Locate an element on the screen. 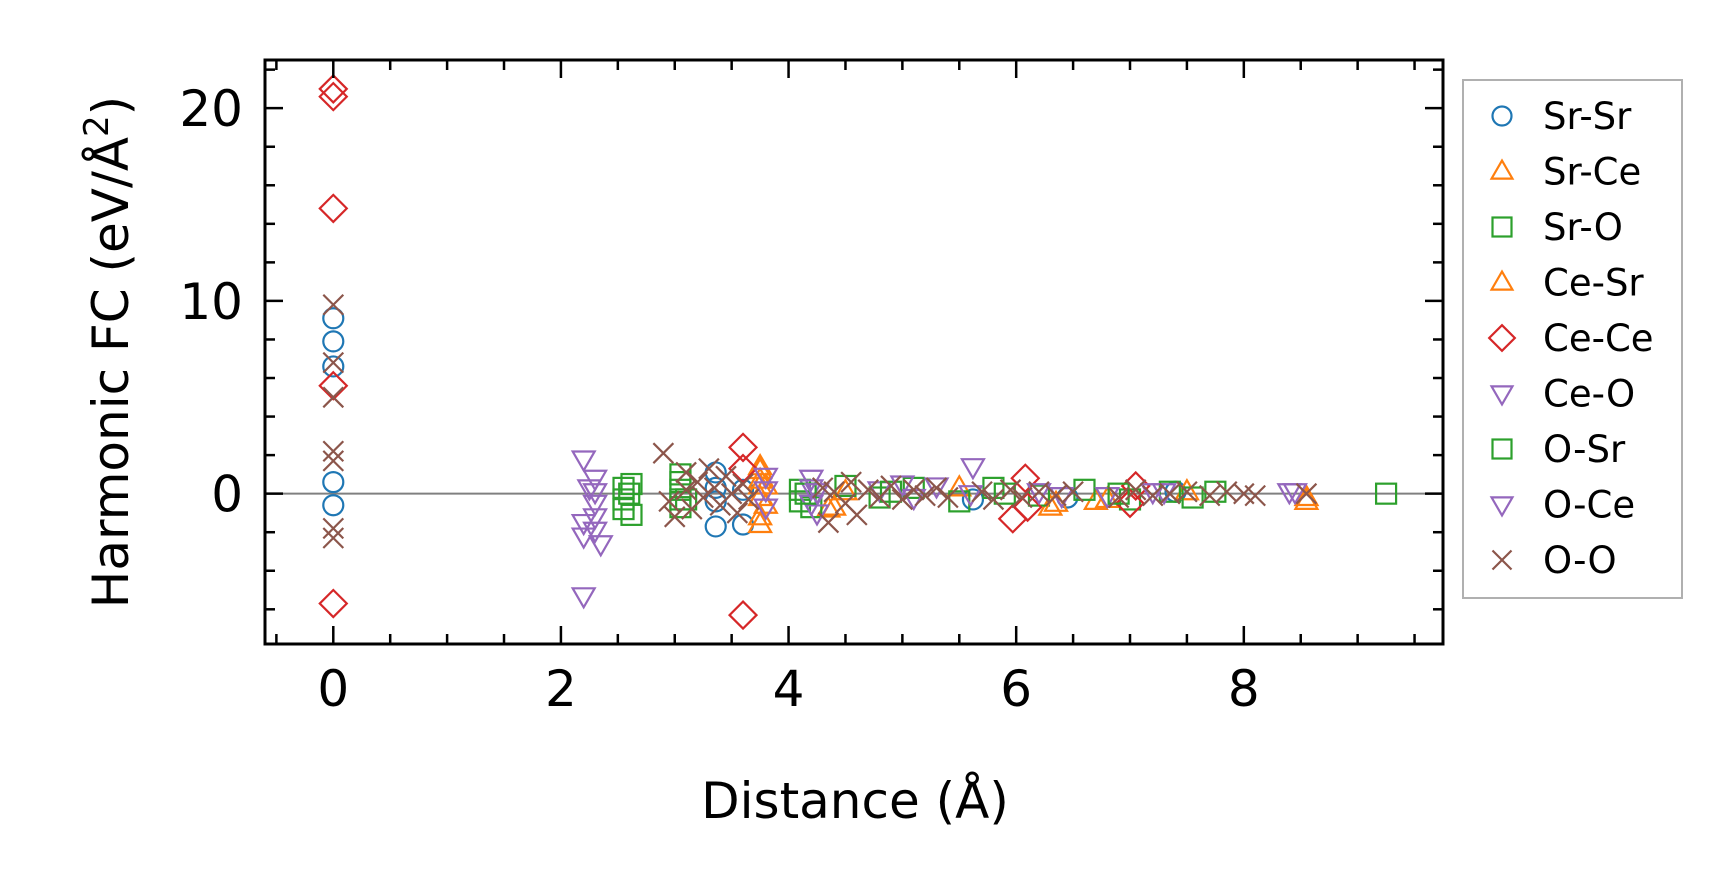  y-axis-label: Harmonic FC (eV/Å2) is located at coordinates (108, 352).